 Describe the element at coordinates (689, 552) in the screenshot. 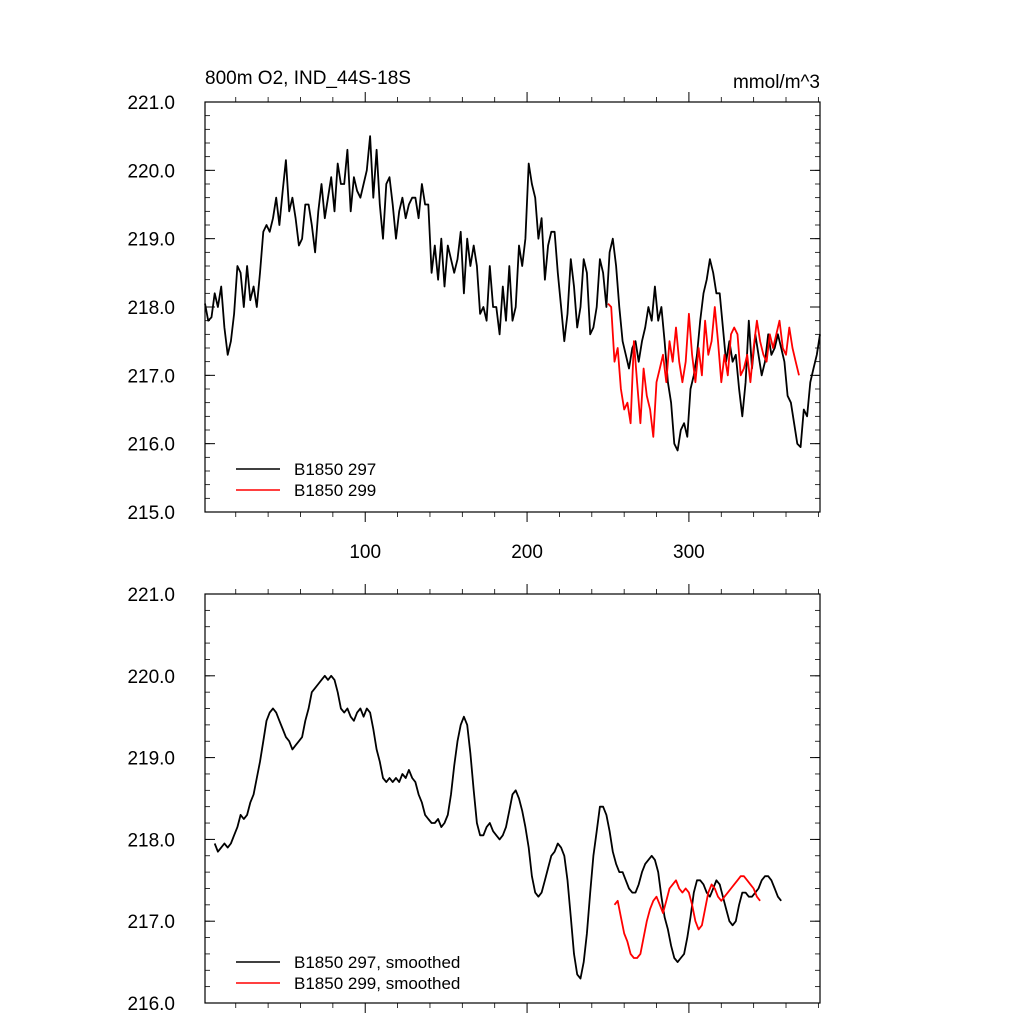

I see `x-tick-label: 300` at that location.